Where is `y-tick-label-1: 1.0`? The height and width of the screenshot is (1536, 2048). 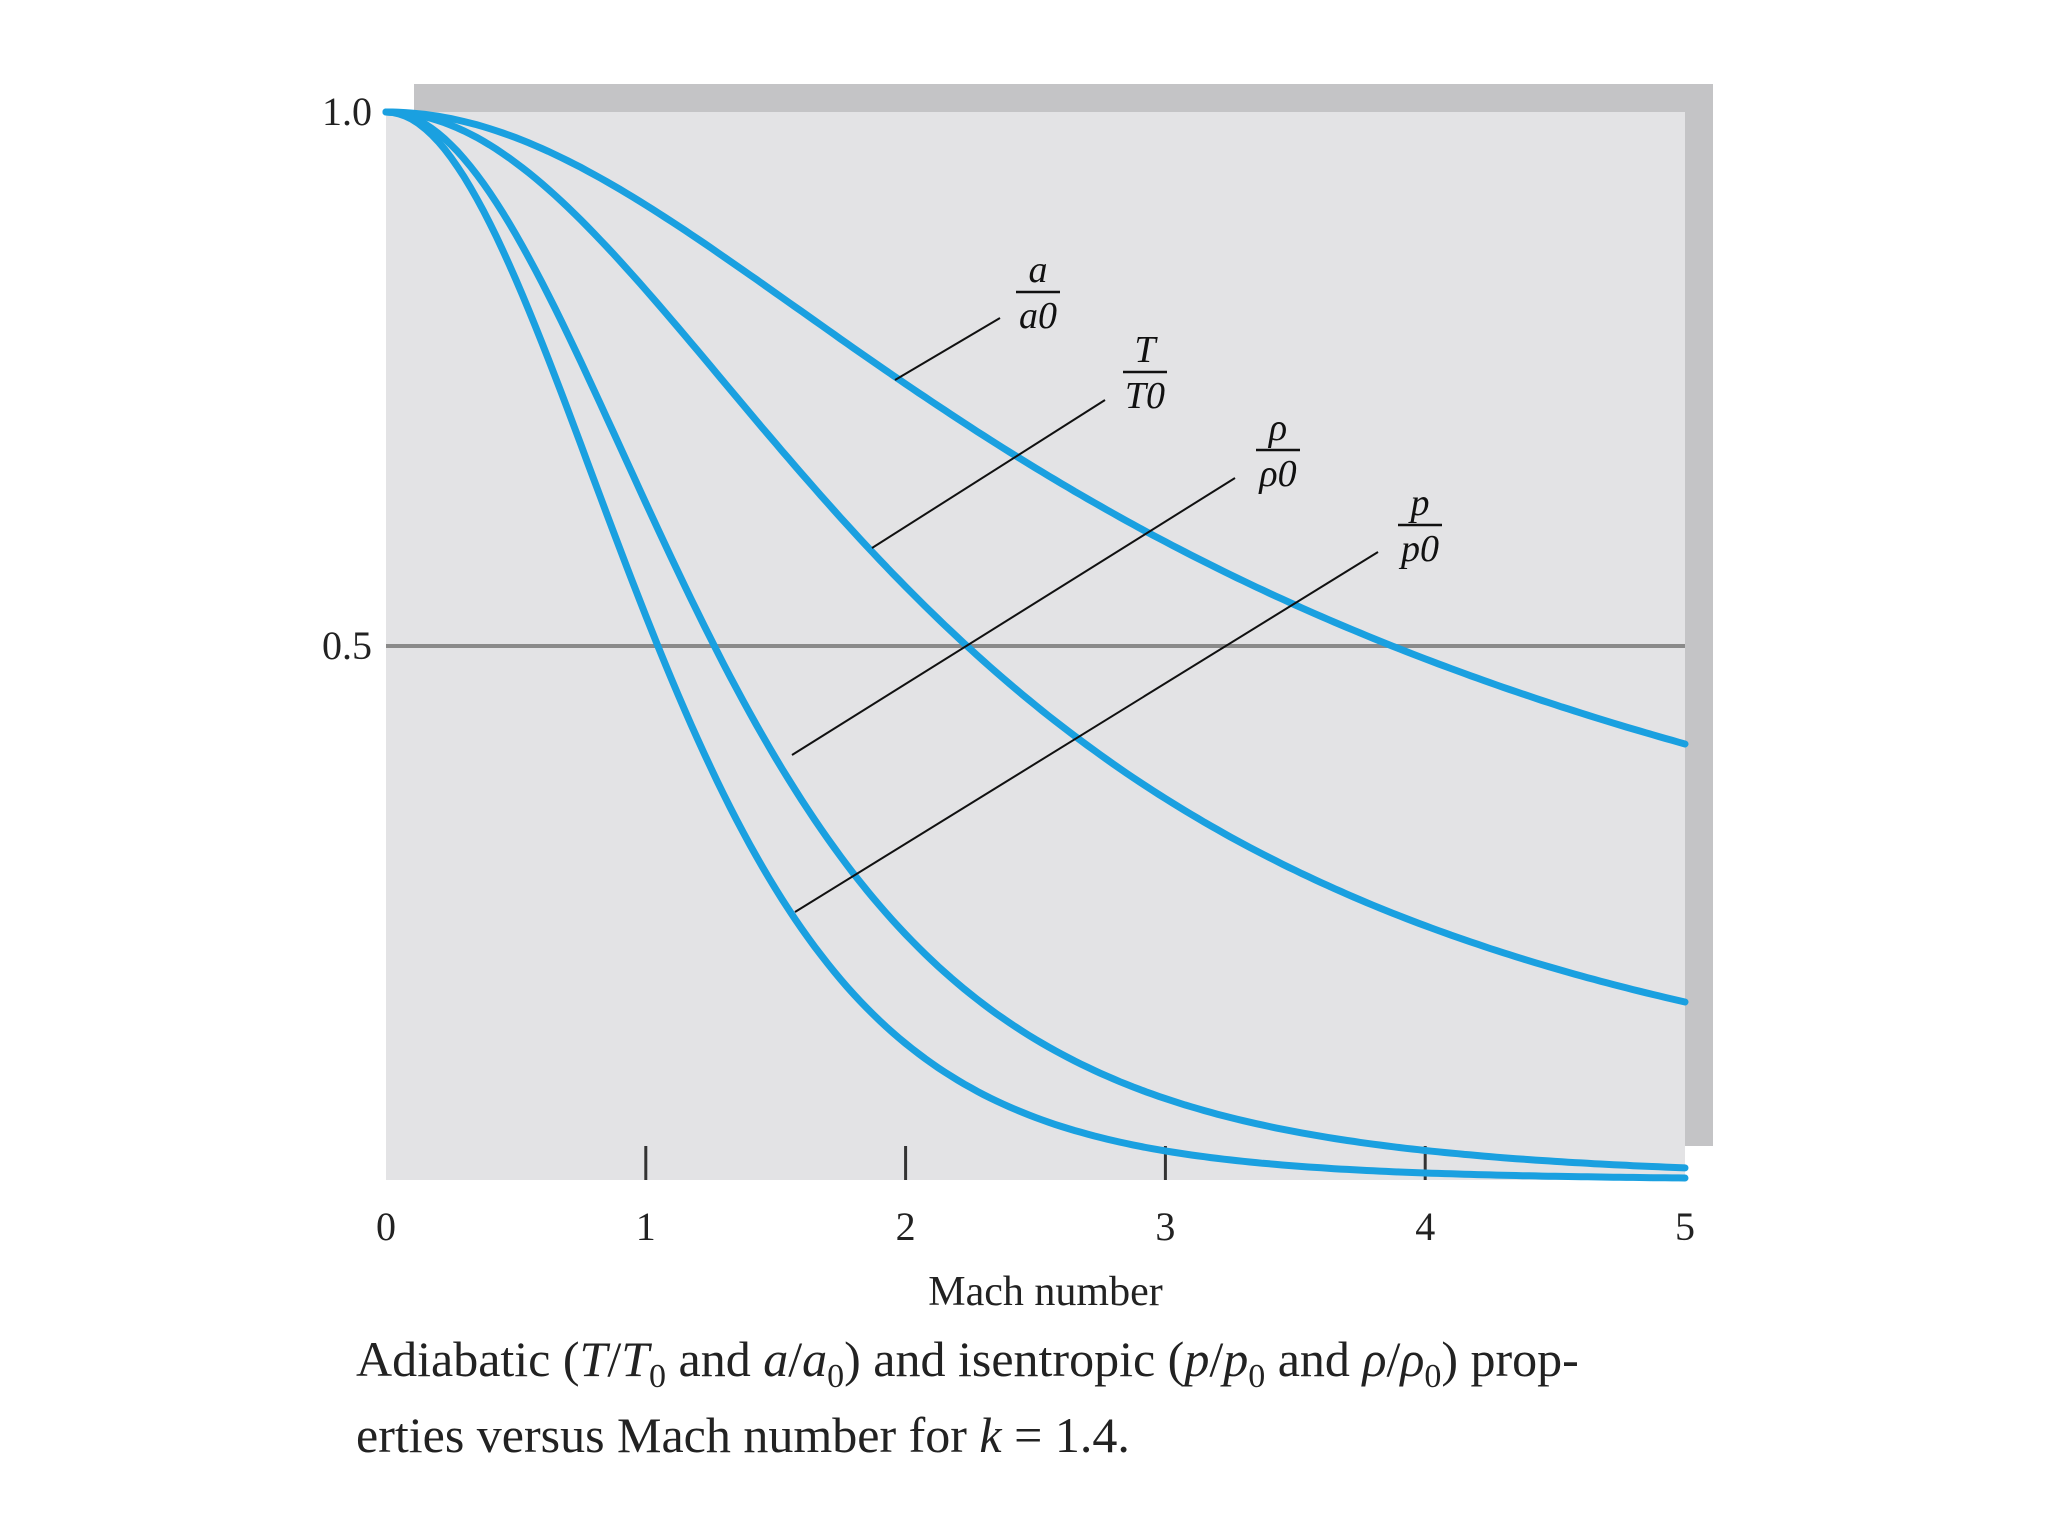 y-tick-label-1: 1.0 is located at coordinates (347, 111).